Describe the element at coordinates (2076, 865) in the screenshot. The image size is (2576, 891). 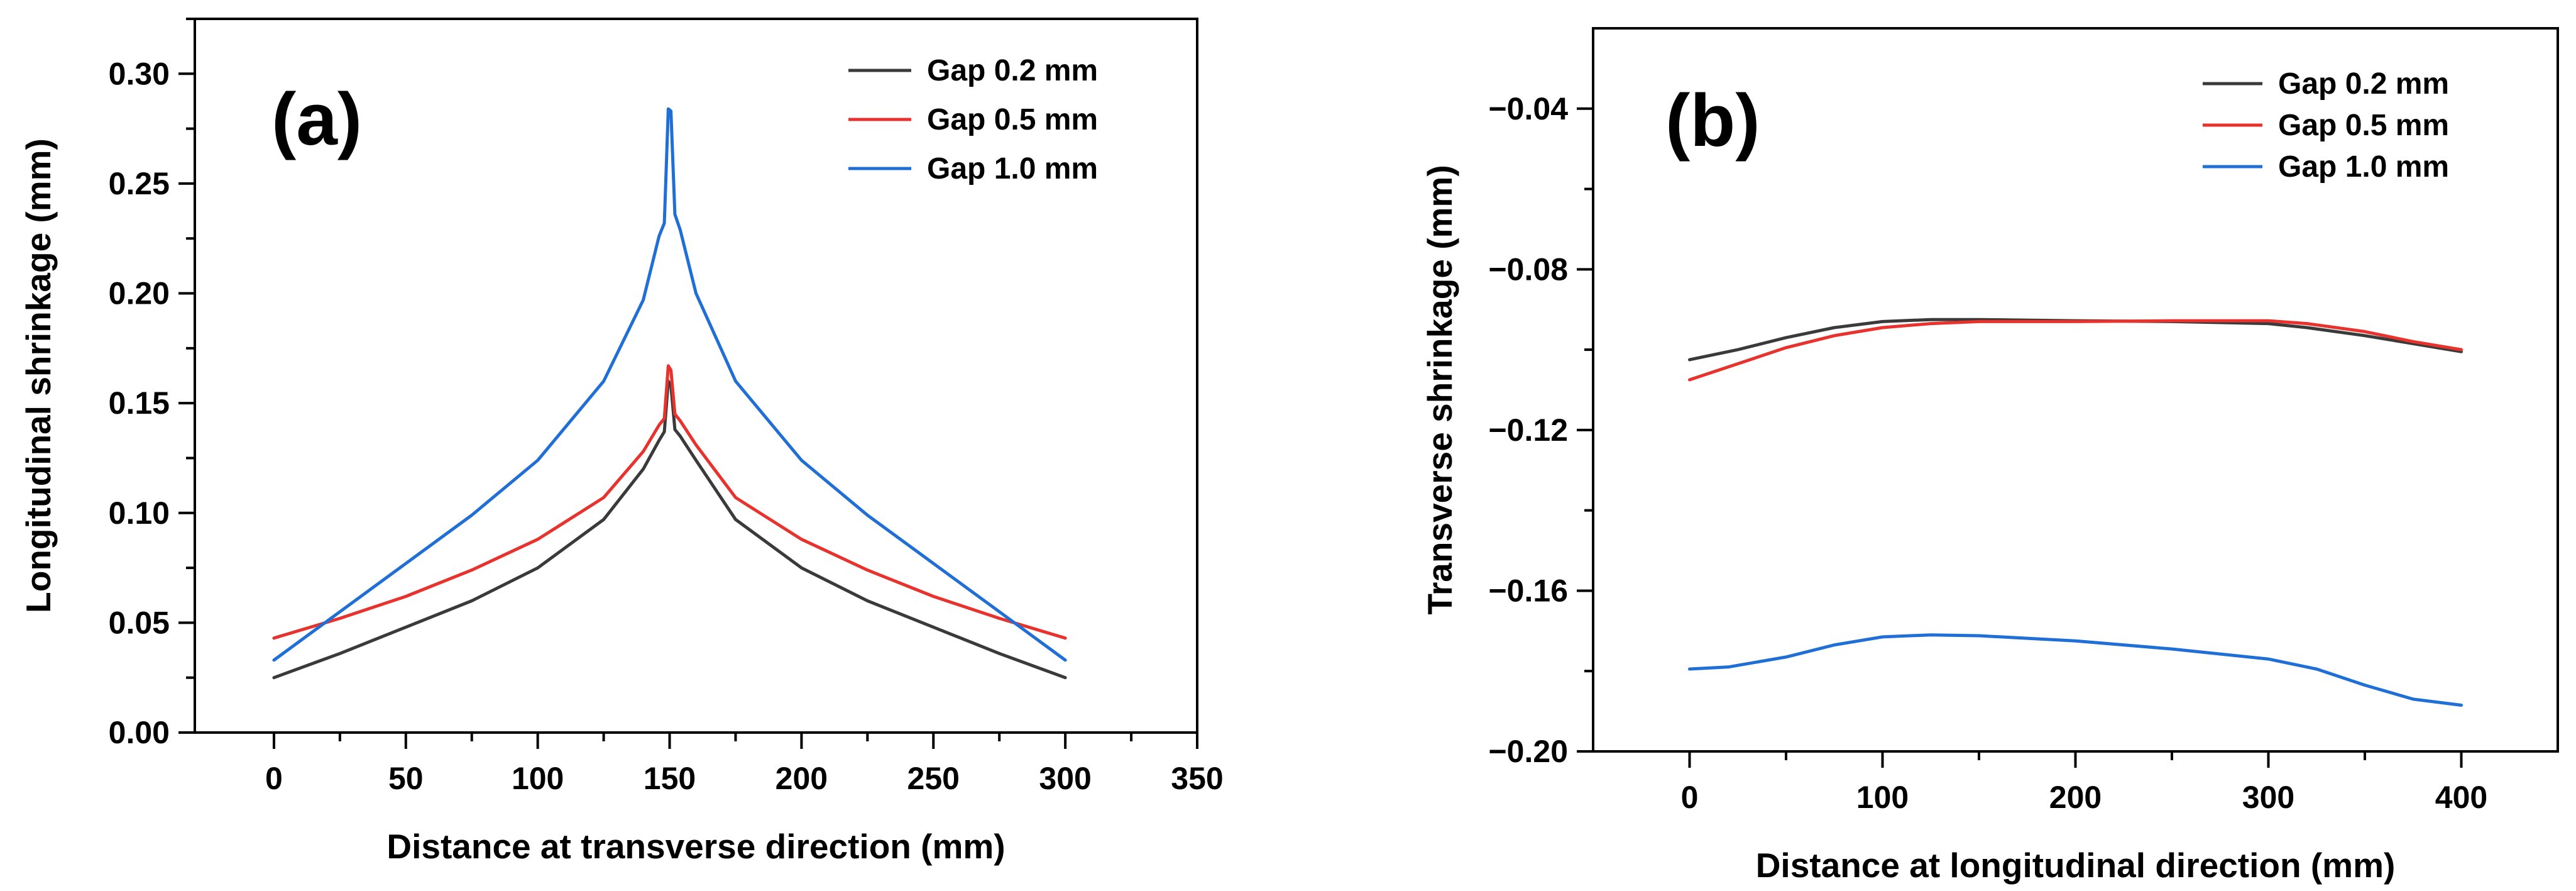
I see `panel-b-x-axis-title: Distance at longitudinal direction (mm)` at that location.